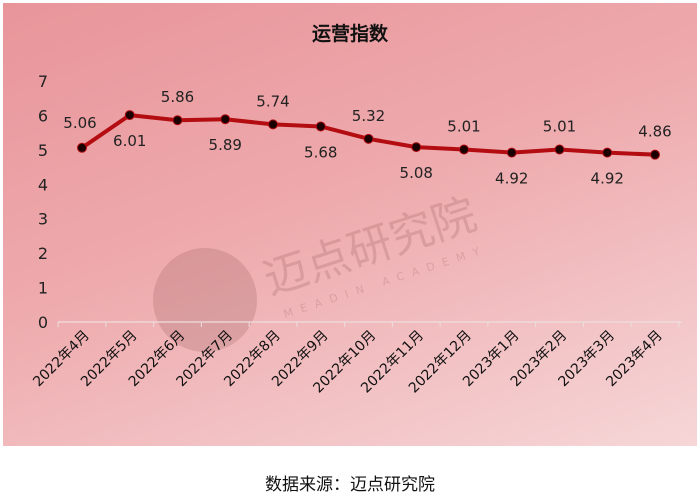 The height and width of the screenshot is (504, 700). What do you see at coordinates (350, 33) in the screenshot?
I see `chart-title: 运营指数` at bounding box center [350, 33].